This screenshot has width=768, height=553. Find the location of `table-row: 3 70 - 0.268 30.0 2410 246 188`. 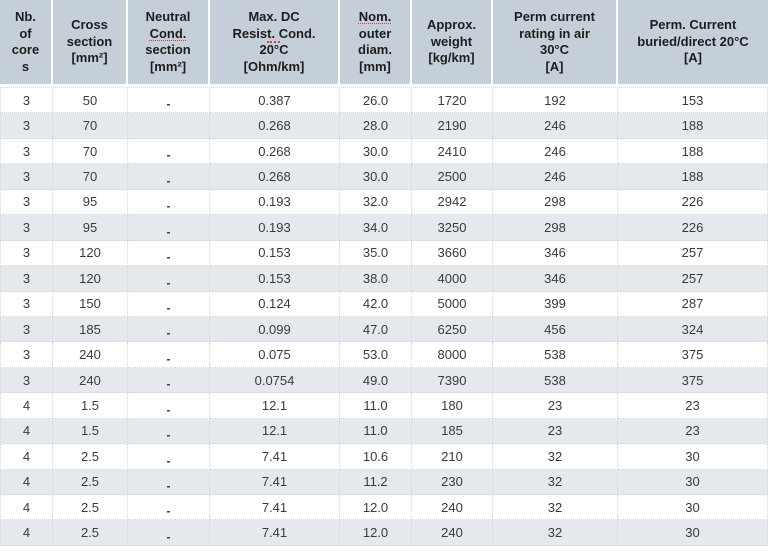

table-row: 3 70 - 0.268 30.0 2410 246 188 is located at coordinates (384, 151).